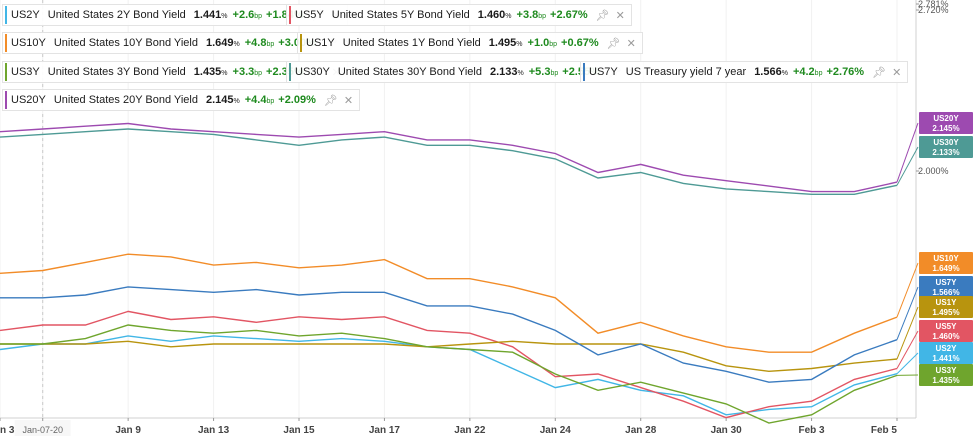 The height and width of the screenshot is (440, 975). What do you see at coordinates (946, 258) in the screenshot?
I see `price-tag-symbol: US10Y` at bounding box center [946, 258].